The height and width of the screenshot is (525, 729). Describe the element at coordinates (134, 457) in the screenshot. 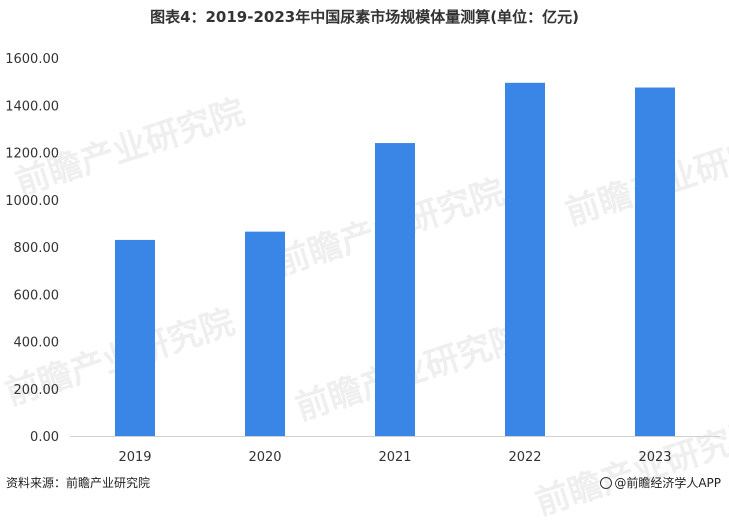

I see `x-tick-label: 2019` at that location.